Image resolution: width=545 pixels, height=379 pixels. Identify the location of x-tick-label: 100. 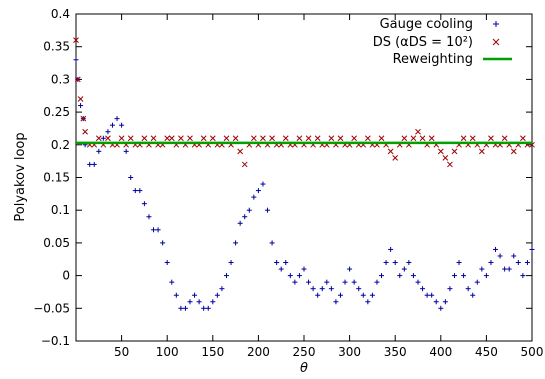
(167, 352).